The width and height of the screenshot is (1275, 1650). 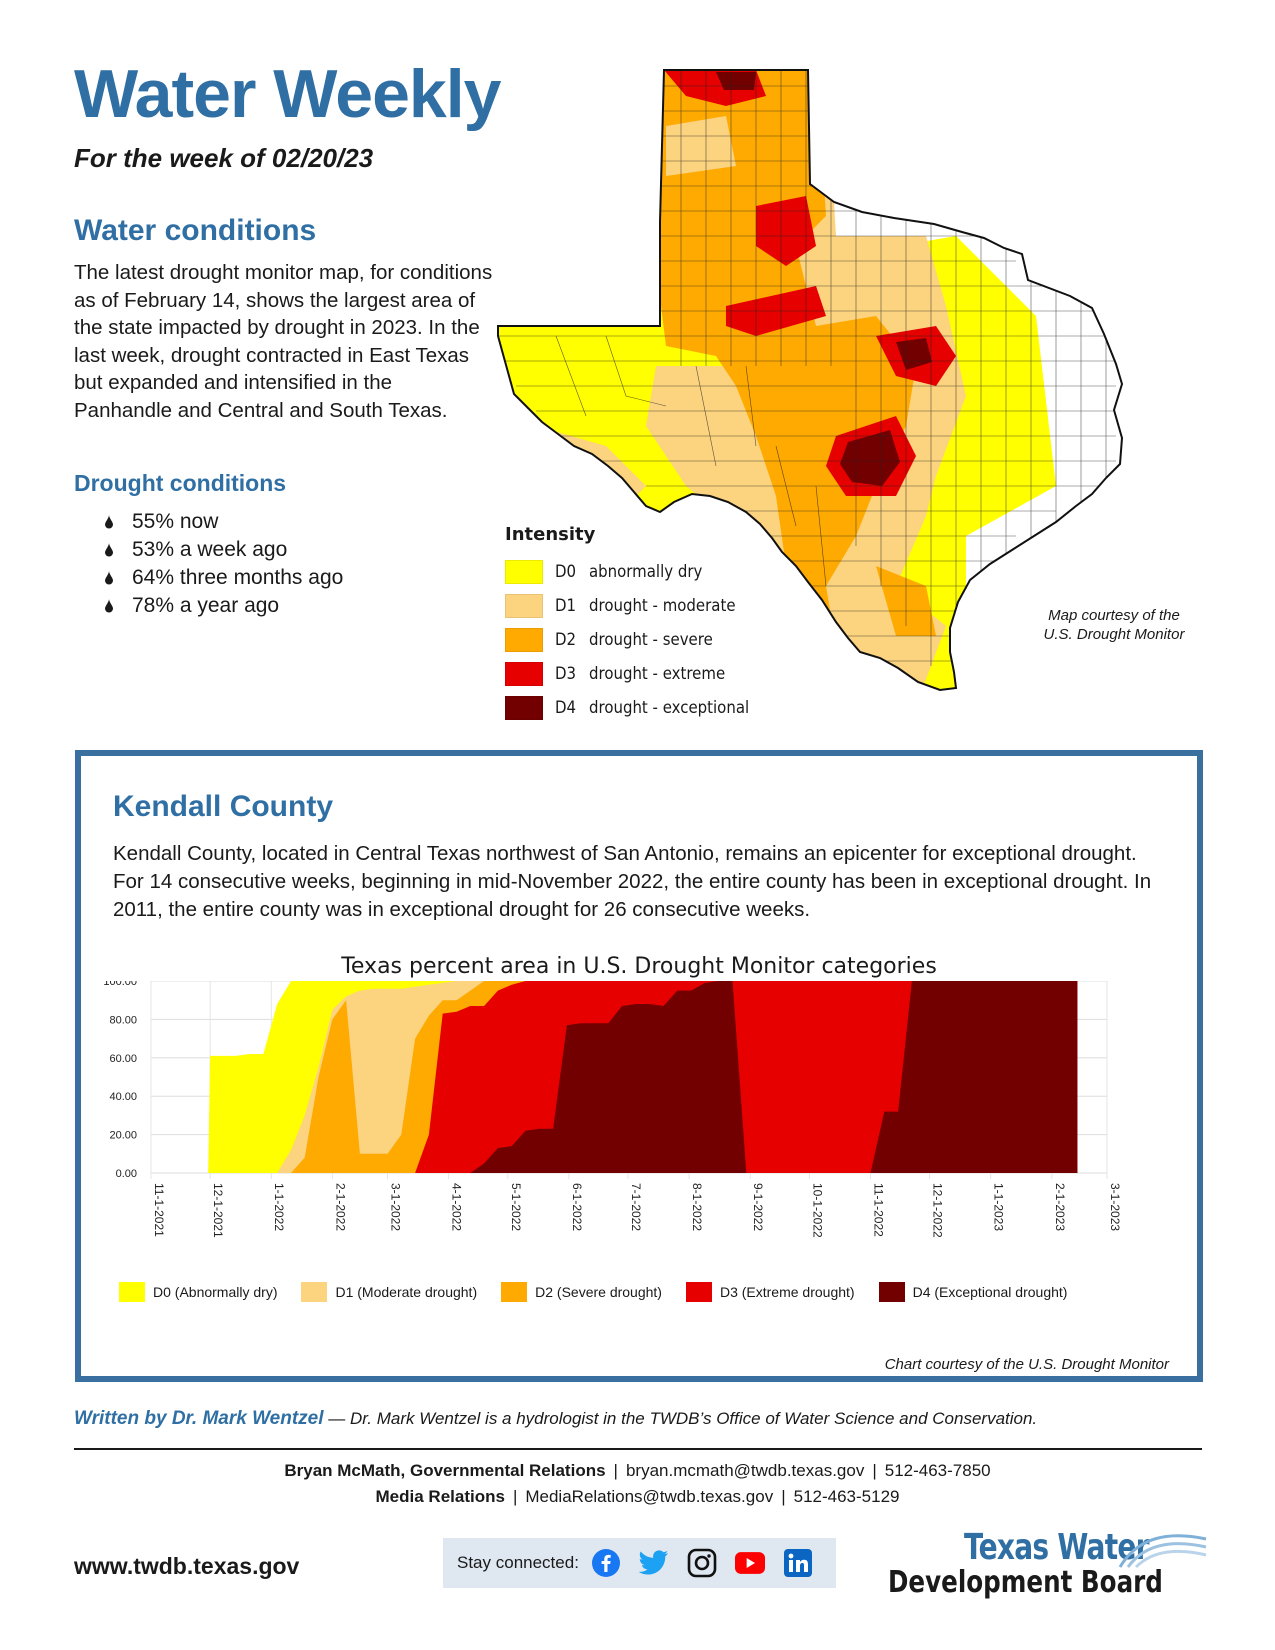 What do you see at coordinates (846, 1496) in the screenshot?
I see `contact-phone: 512-463-5129` at bounding box center [846, 1496].